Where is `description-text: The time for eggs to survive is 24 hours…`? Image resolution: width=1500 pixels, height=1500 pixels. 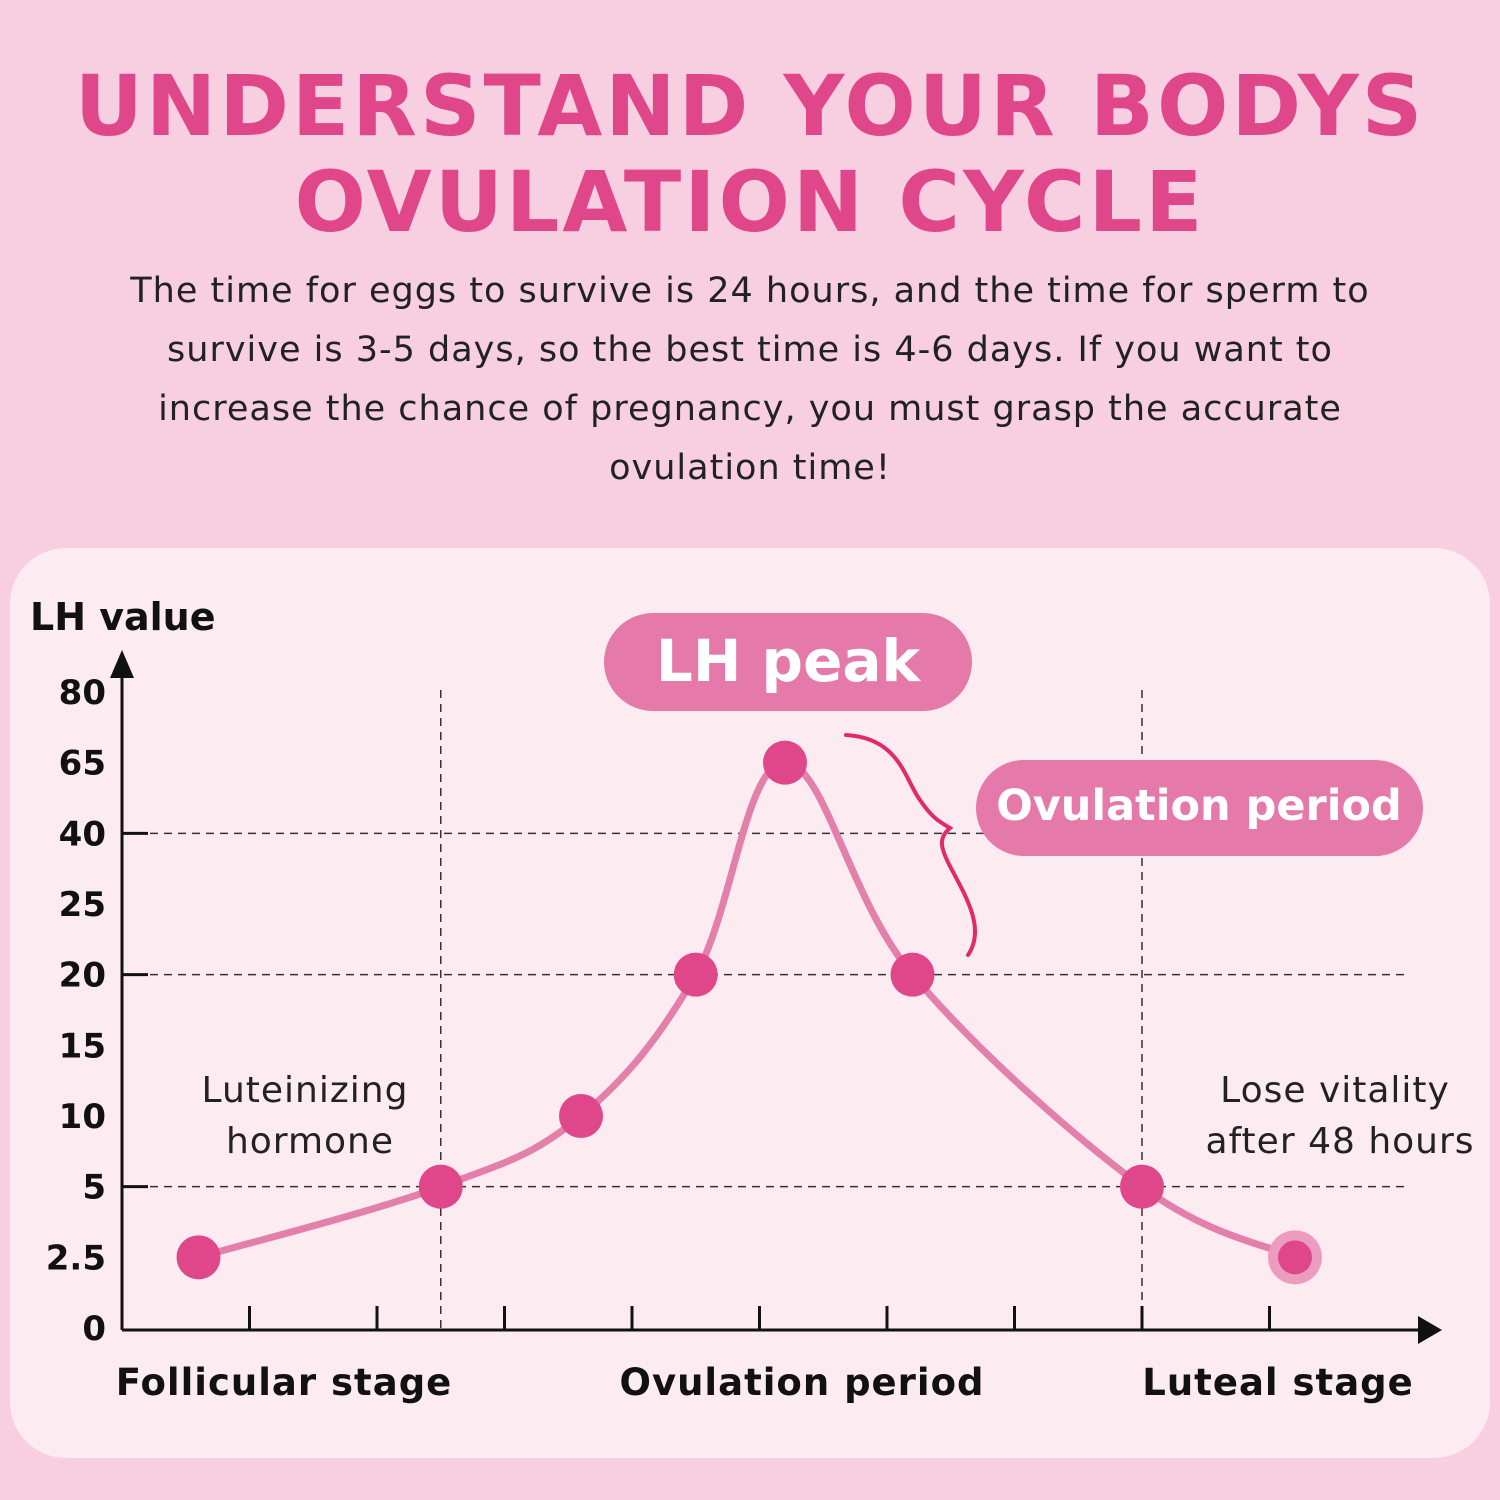
description-text: The time for eggs to survive is 24 hours… is located at coordinates (750, 379).